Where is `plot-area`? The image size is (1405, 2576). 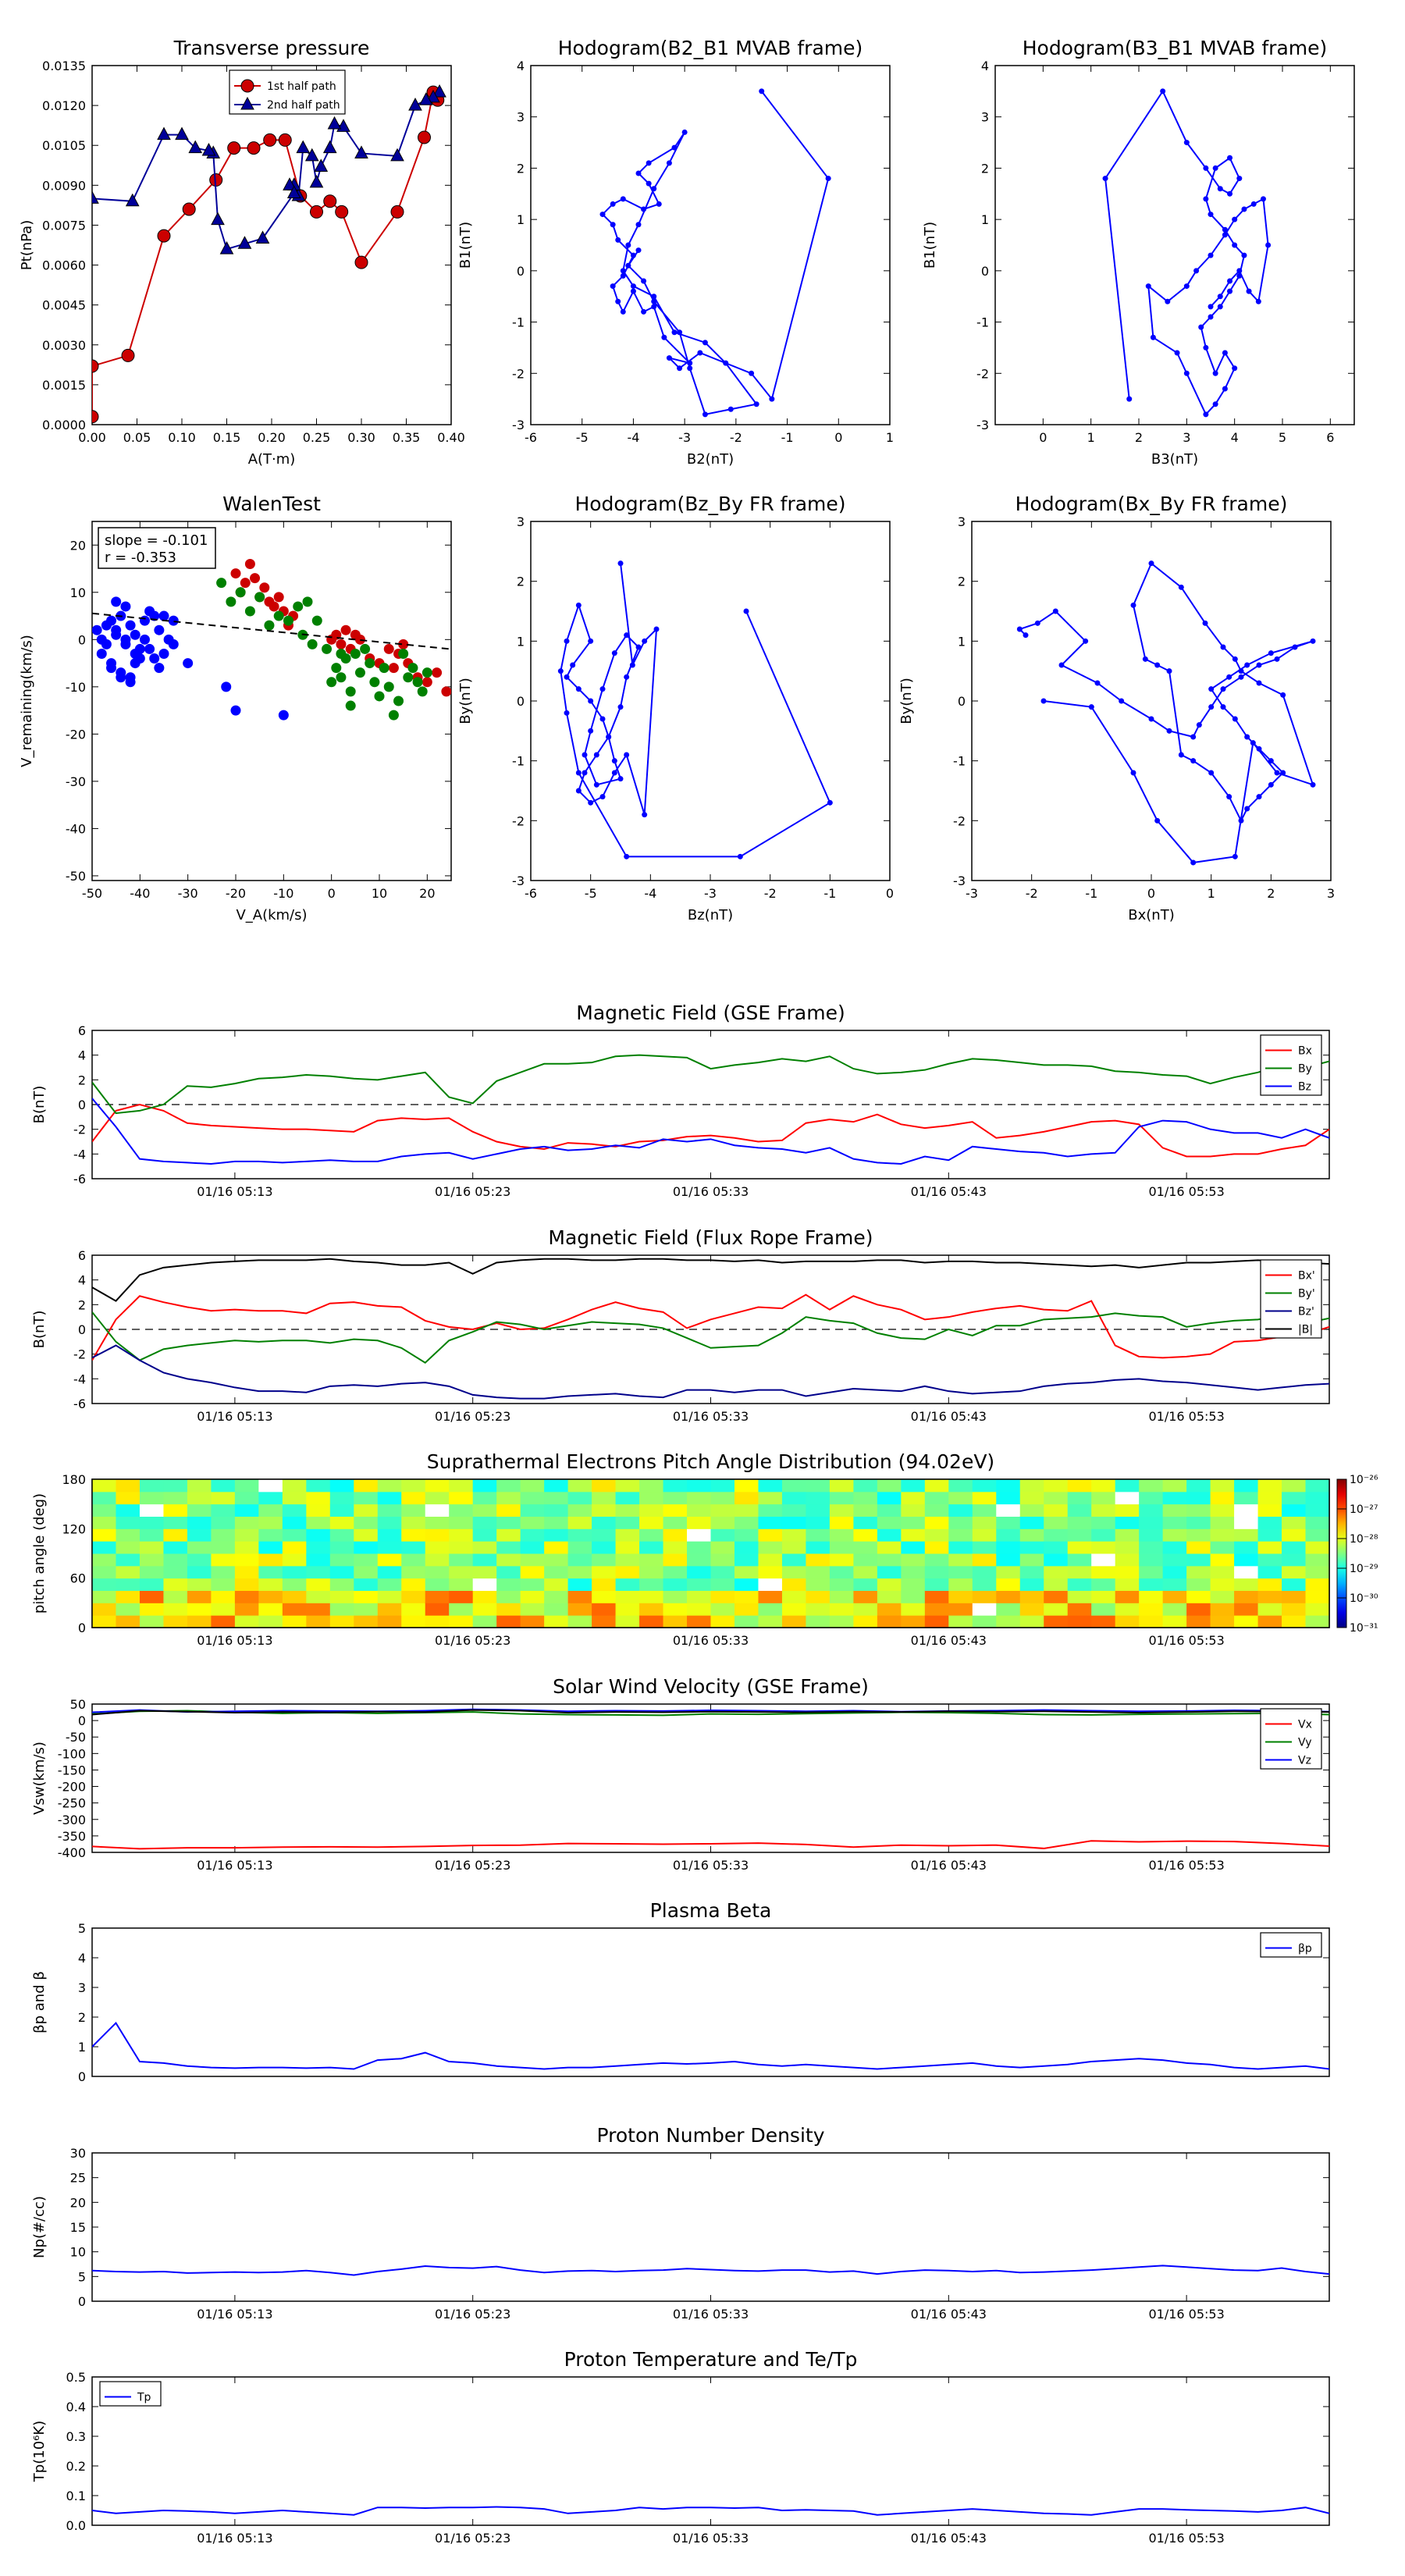
plot-area is located at coordinates (711, 2270).